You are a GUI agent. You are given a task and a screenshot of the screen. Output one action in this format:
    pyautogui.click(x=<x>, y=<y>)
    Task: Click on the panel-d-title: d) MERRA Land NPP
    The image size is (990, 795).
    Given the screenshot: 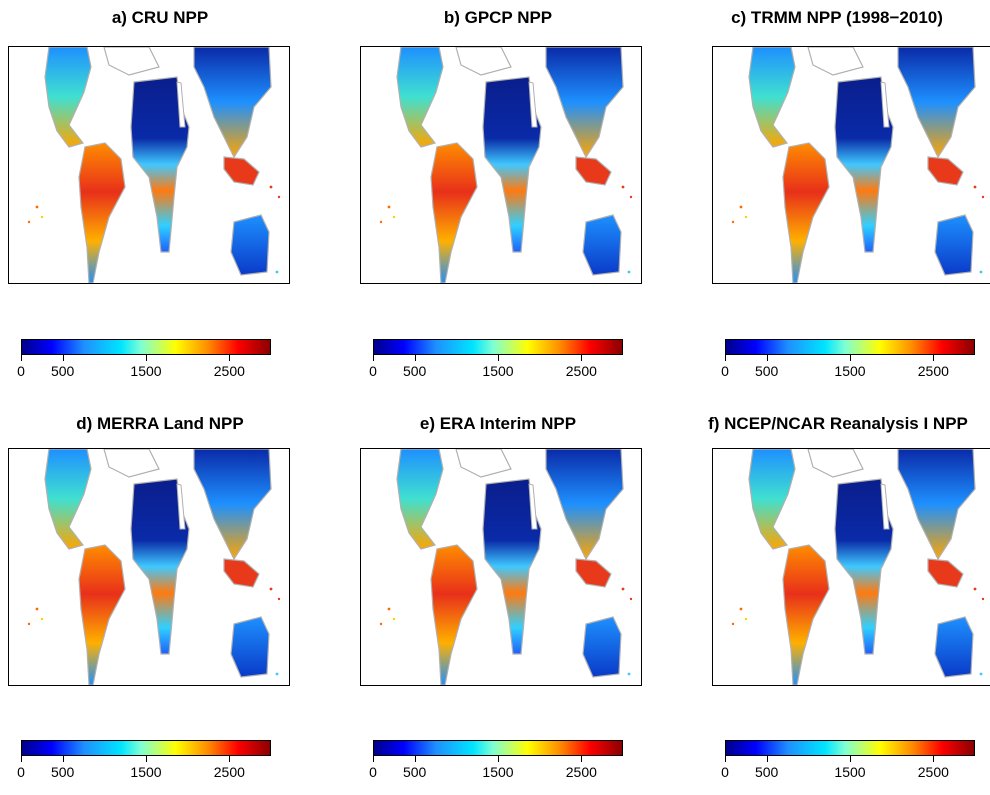 What is the action you would take?
    pyautogui.click(x=160, y=423)
    